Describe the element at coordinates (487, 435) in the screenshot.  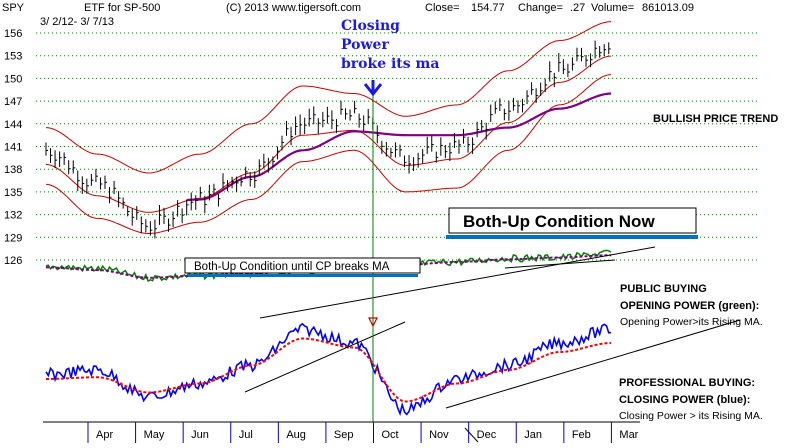
I see `xtick-label-Dec: Dec` at that location.